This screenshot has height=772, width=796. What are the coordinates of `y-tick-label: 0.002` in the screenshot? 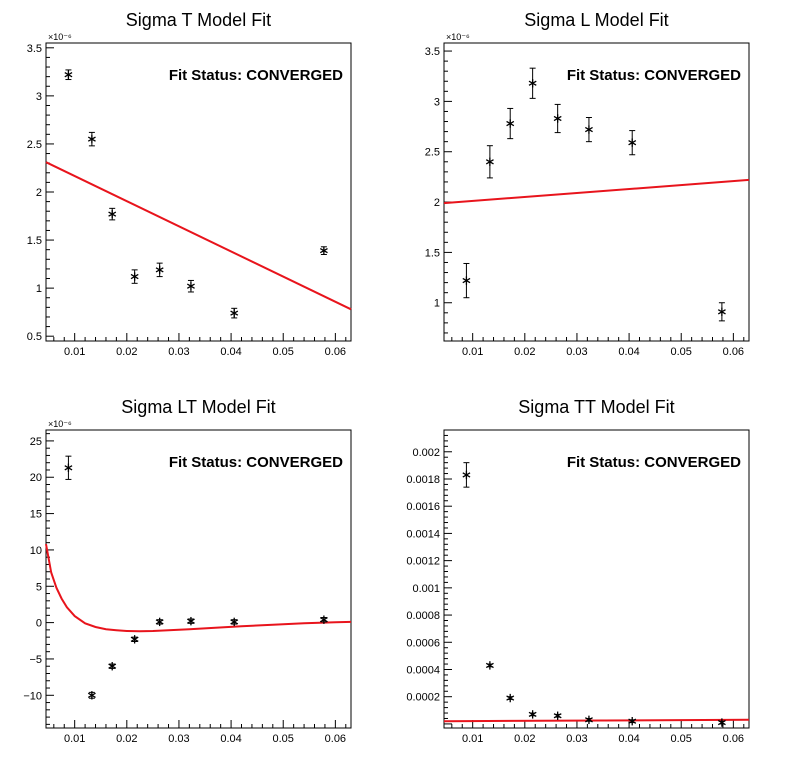 It's located at (426, 453).